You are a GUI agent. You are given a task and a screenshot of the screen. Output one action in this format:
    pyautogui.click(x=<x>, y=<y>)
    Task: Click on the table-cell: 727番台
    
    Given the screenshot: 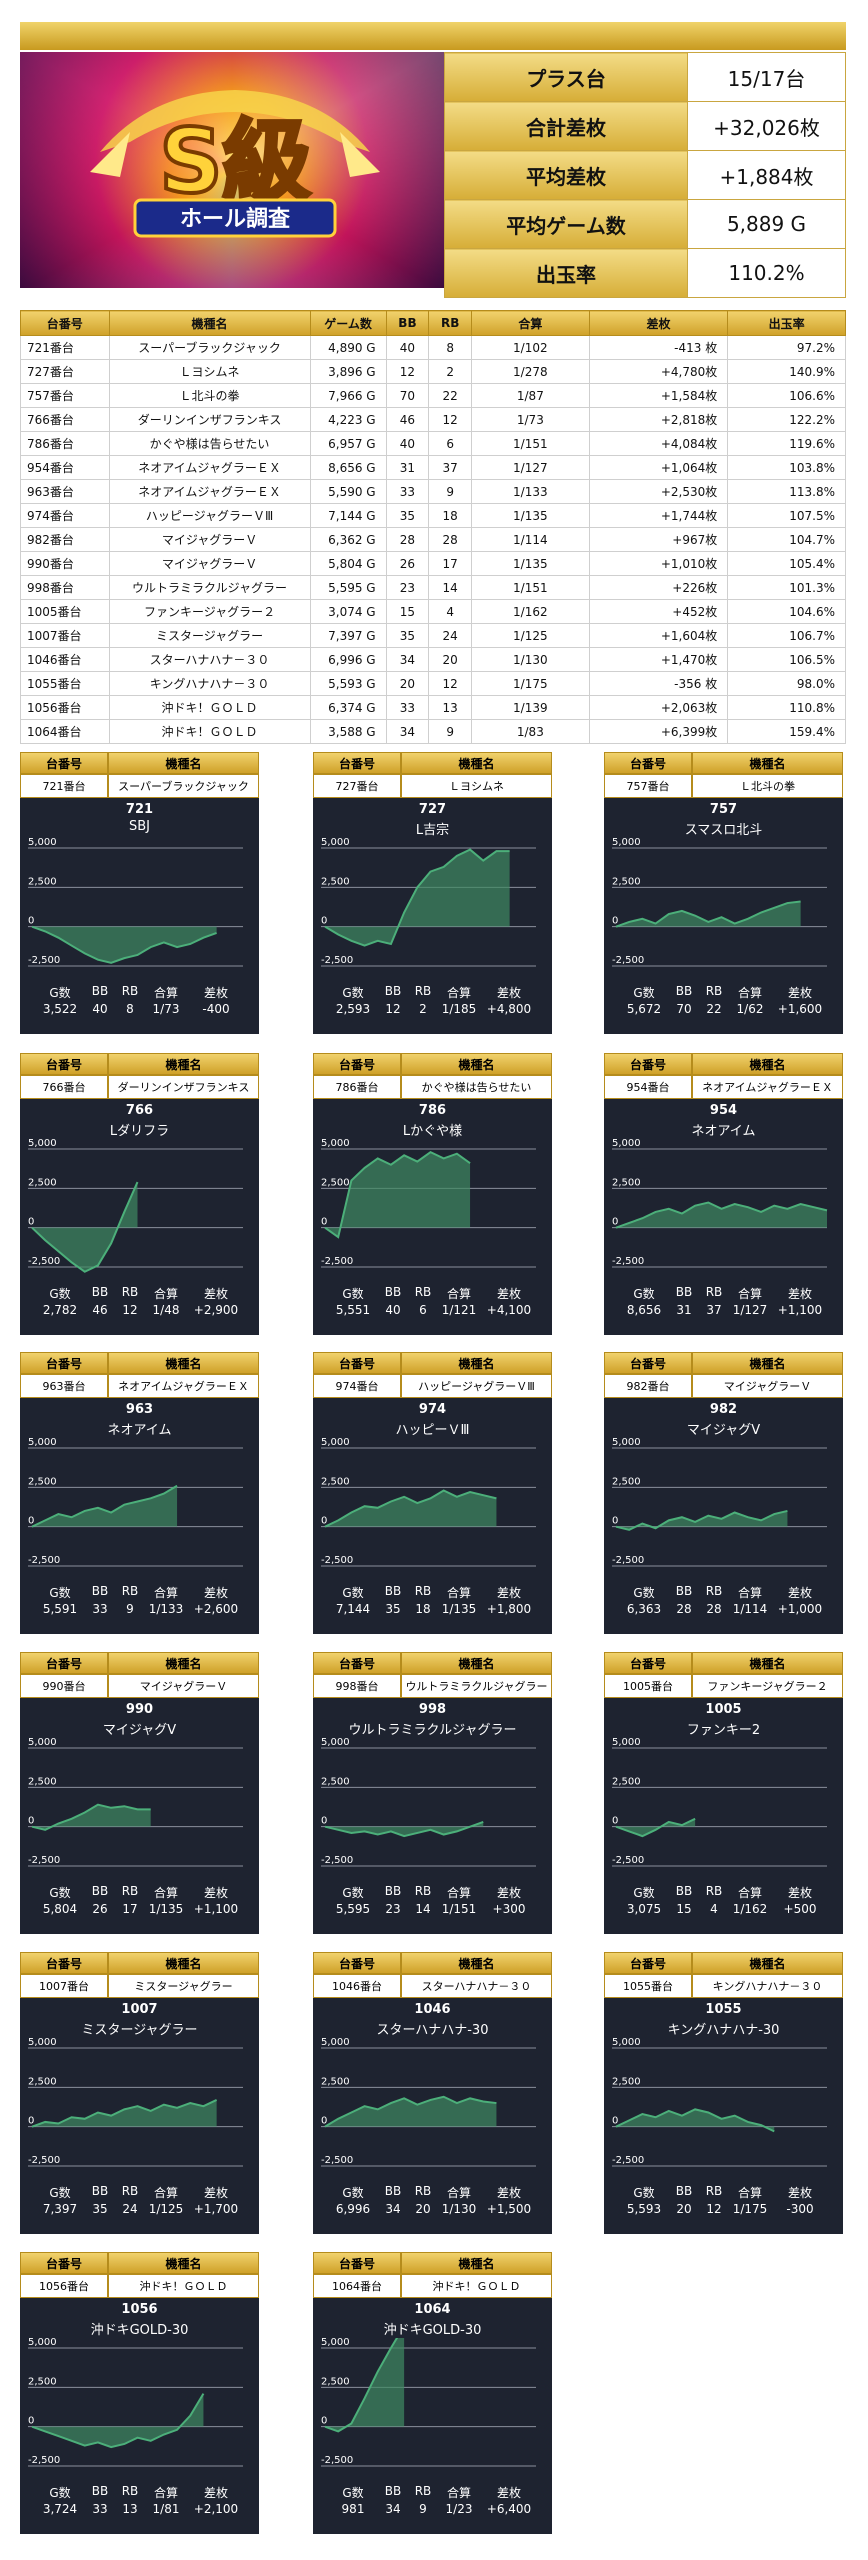 What is the action you would take?
    pyautogui.click(x=65, y=371)
    